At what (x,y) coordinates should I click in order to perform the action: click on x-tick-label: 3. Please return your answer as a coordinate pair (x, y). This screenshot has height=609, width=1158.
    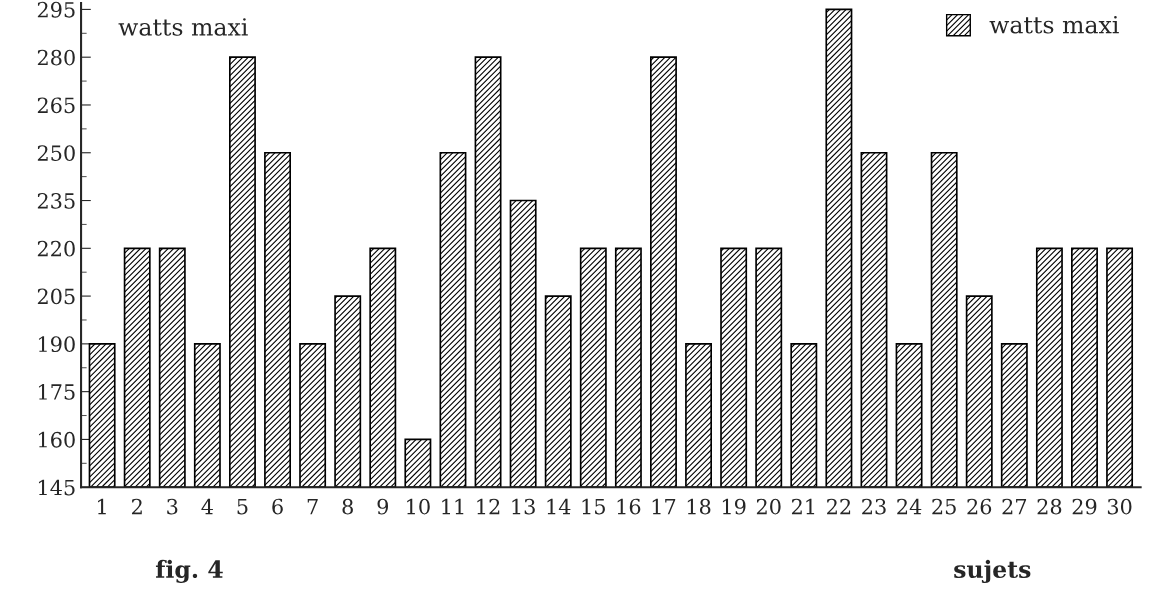
    Looking at the image, I should click on (172, 506).